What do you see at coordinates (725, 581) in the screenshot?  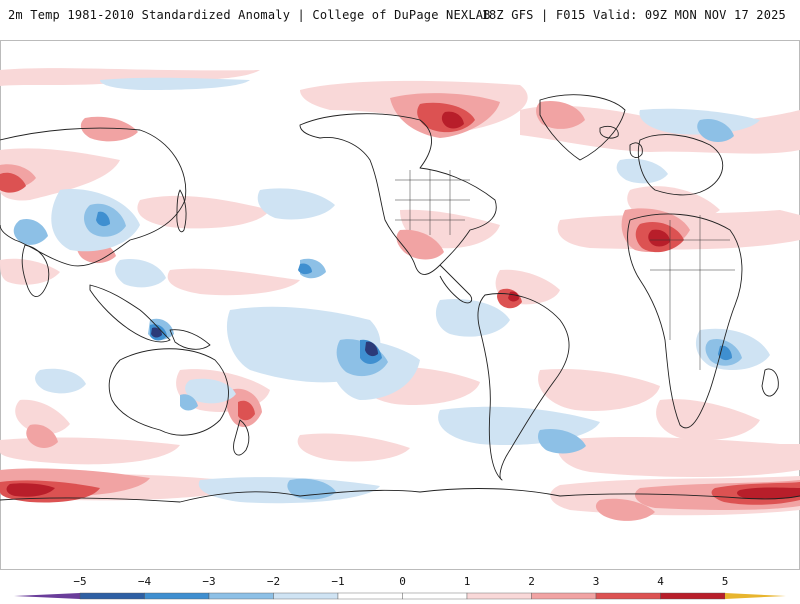 I see `colorbar-tick-label: 5` at bounding box center [725, 581].